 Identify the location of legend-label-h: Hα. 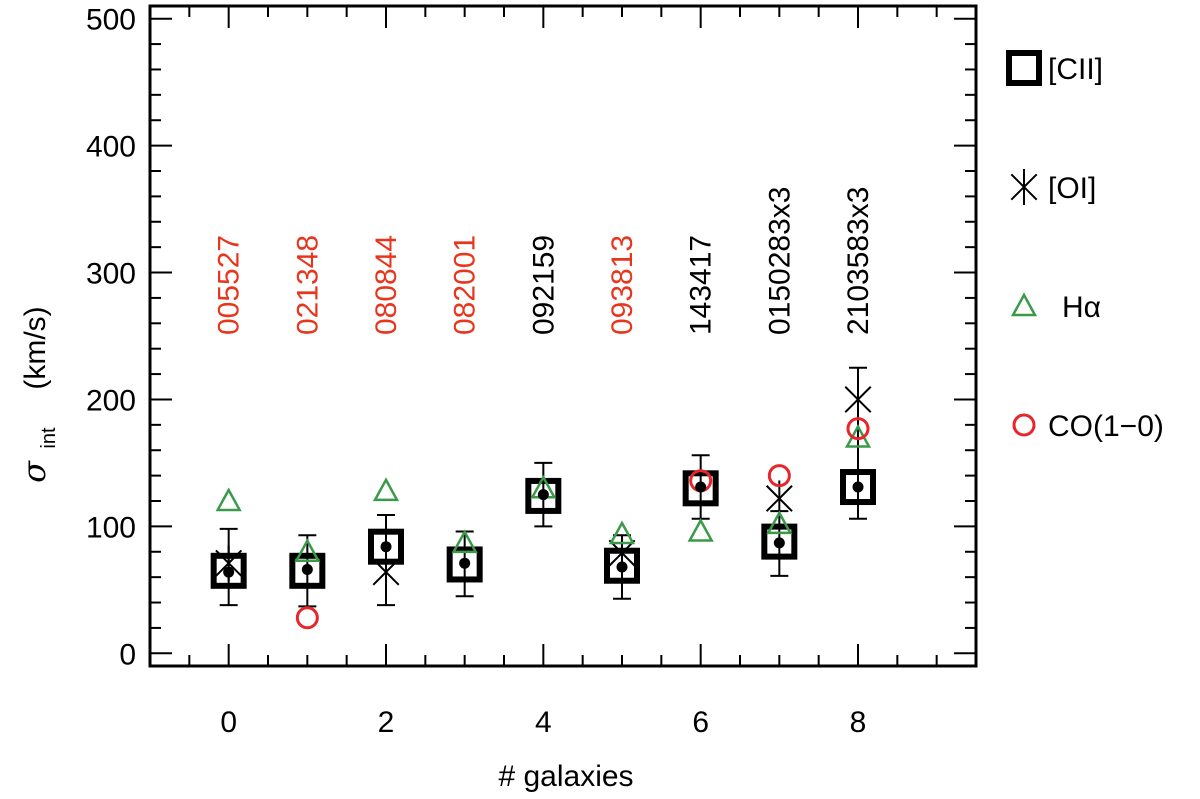
(1081, 307).